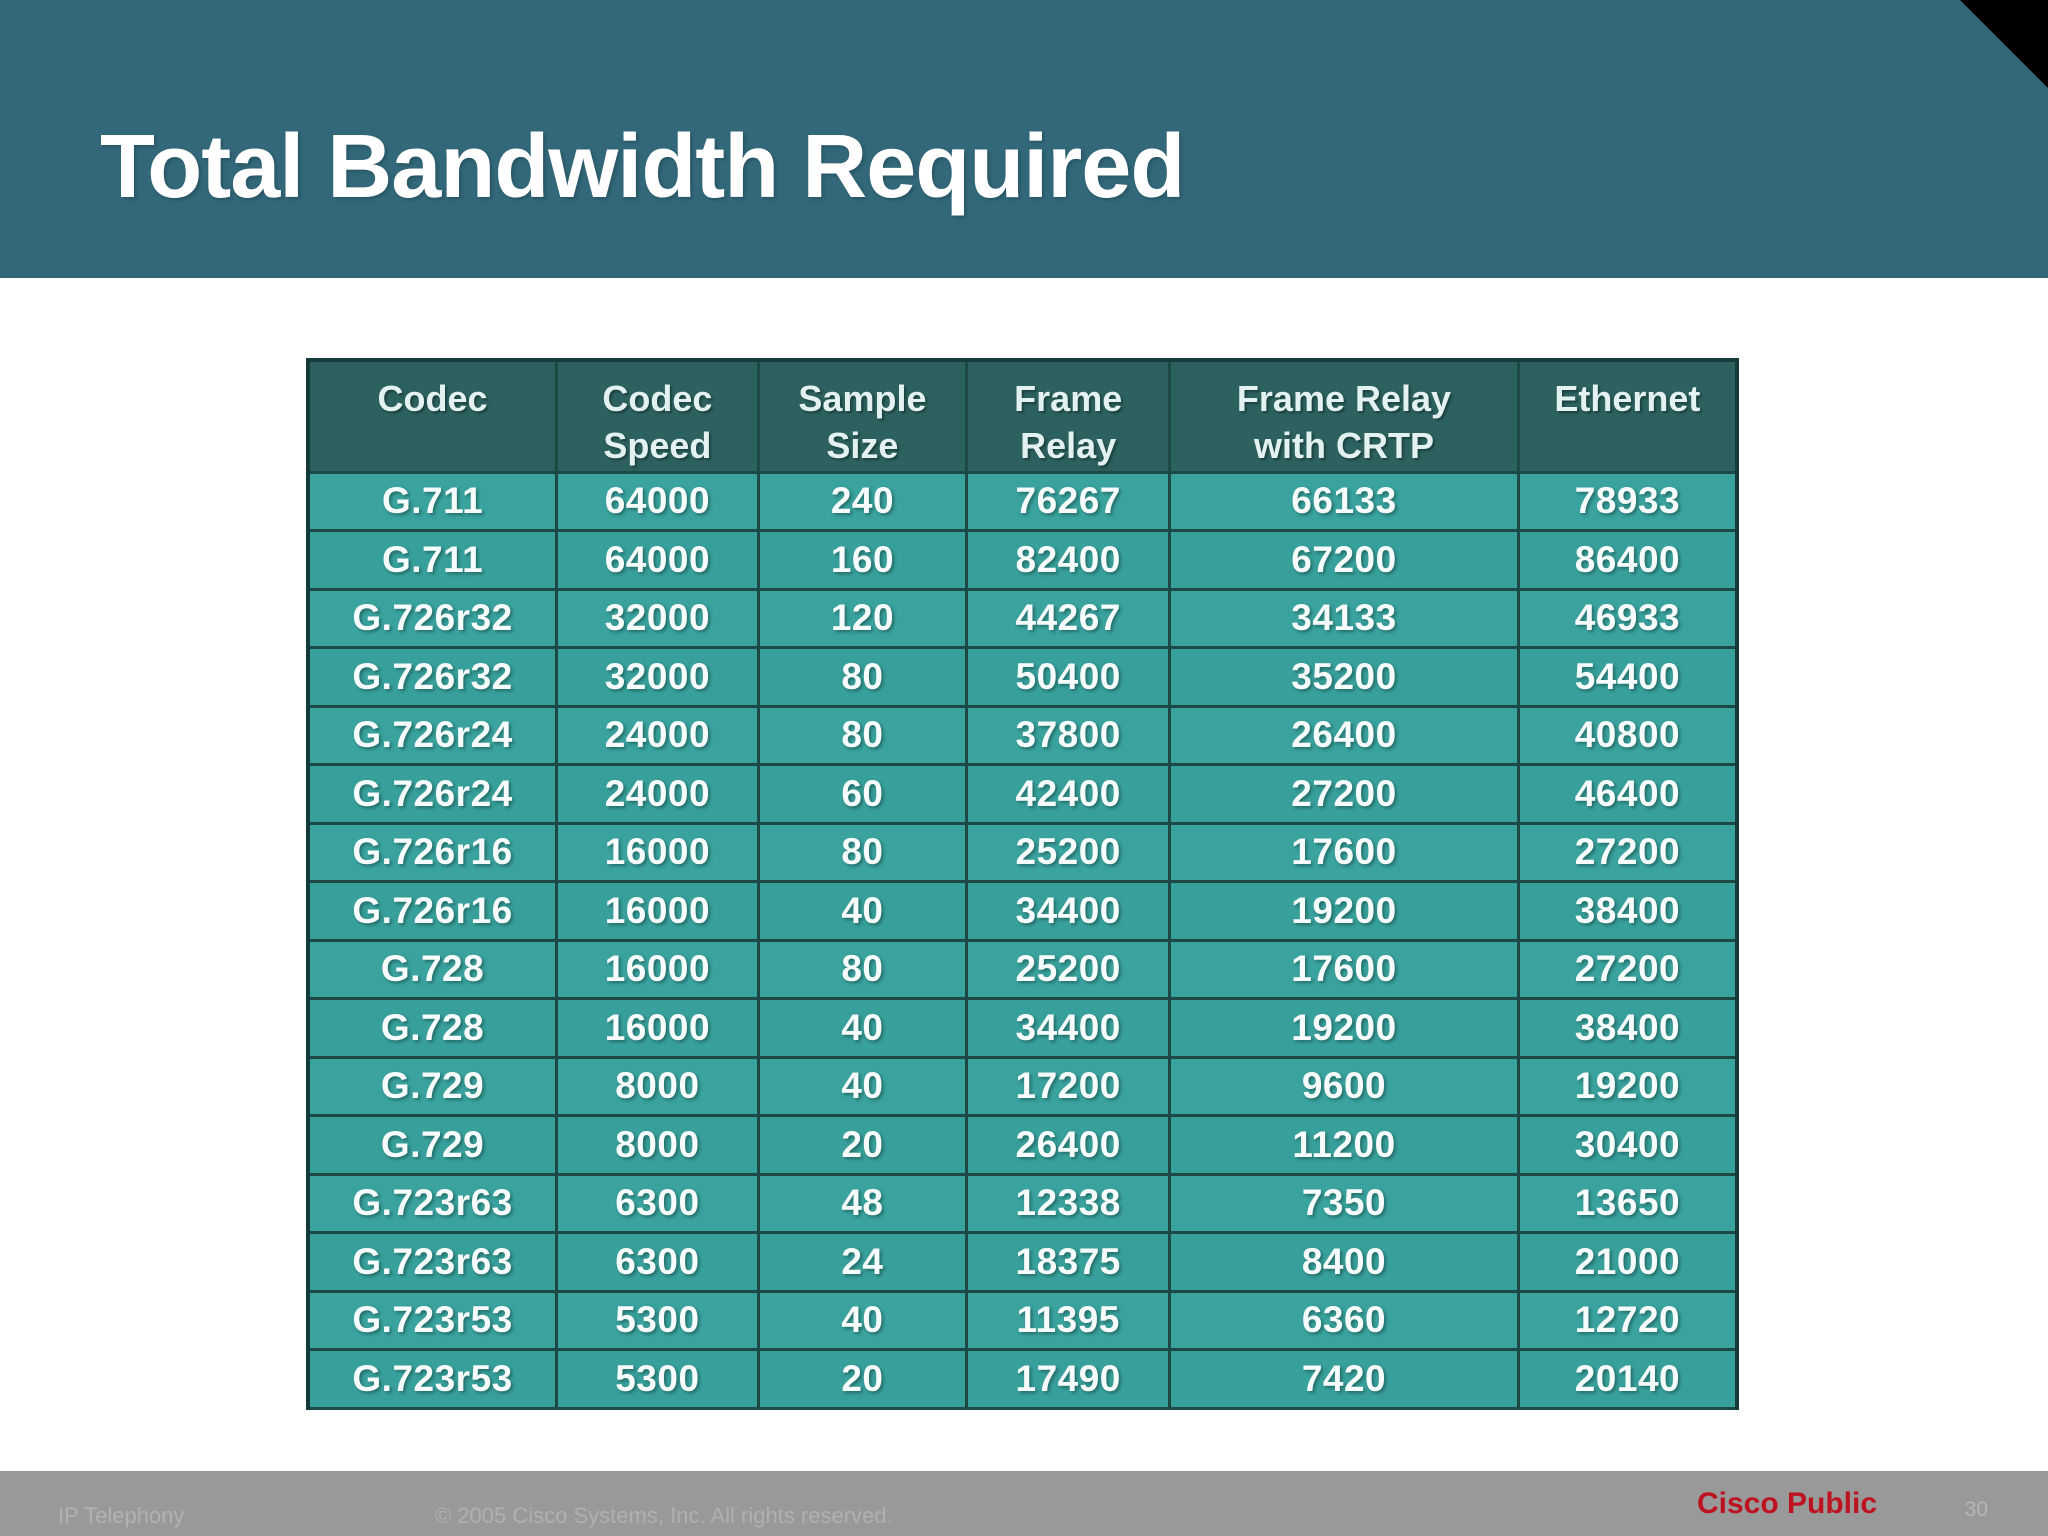 Image resolution: width=2048 pixels, height=1536 pixels. What do you see at coordinates (657, 416) in the screenshot?
I see `column-header: Codec Speed` at bounding box center [657, 416].